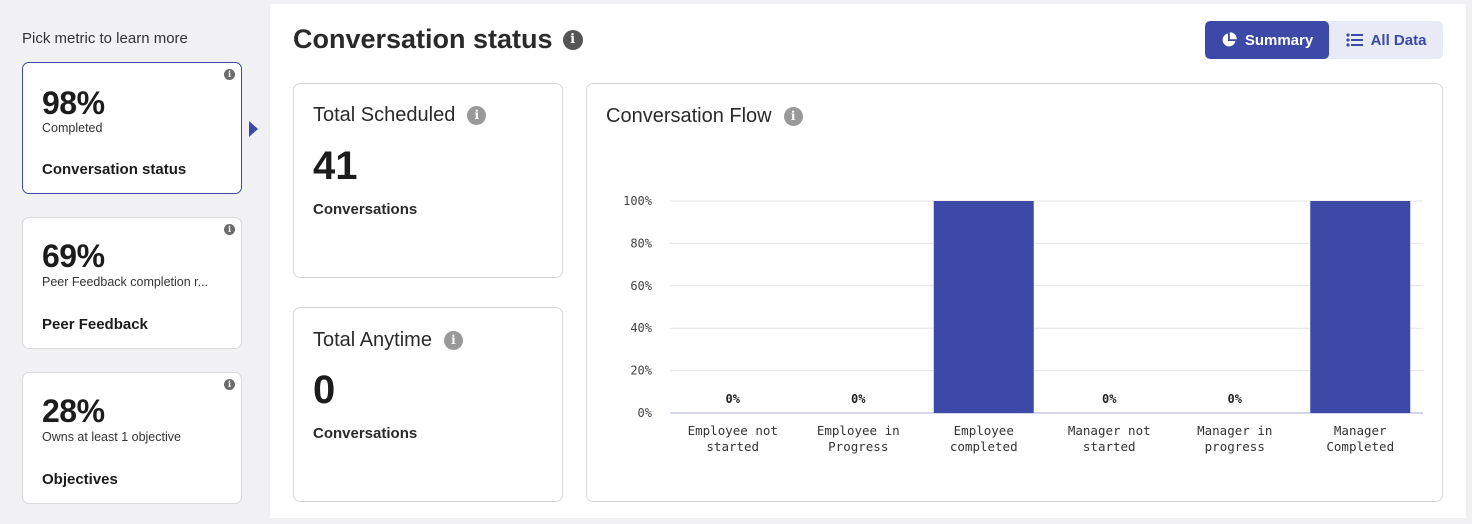 This screenshot has height=524, width=1472. What do you see at coordinates (335, 166) in the screenshot?
I see `stat-value: 41` at bounding box center [335, 166].